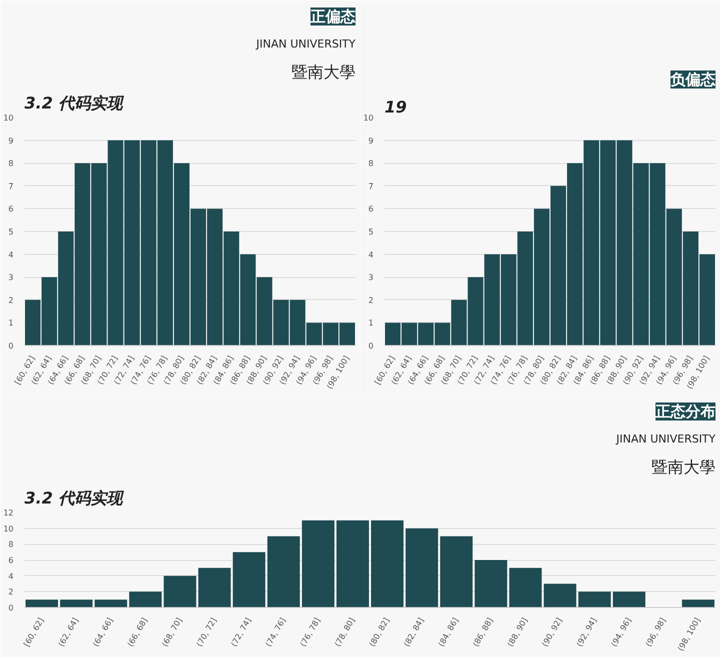 The width and height of the screenshot is (720, 659). What do you see at coordinates (586, 632) in the screenshot?
I see `x-tick-label: (92, 94]` at bounding box center [586, 632].